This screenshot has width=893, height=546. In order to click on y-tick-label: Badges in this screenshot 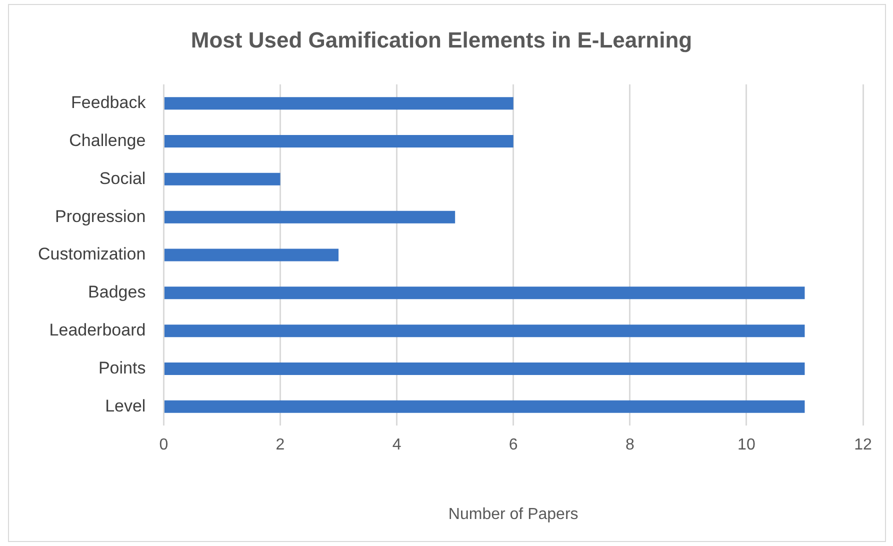, I will do `click(117, 292)`.